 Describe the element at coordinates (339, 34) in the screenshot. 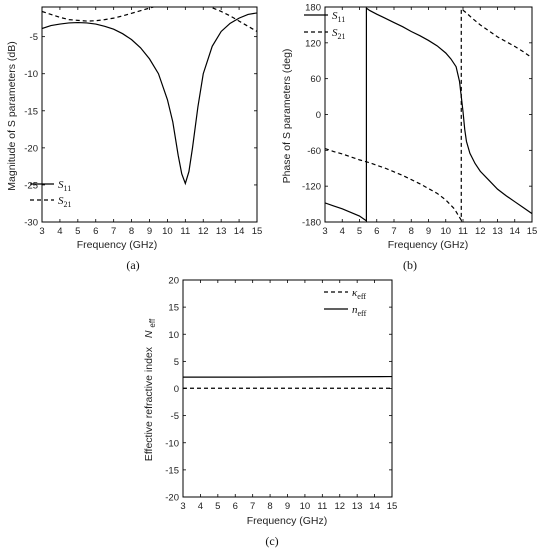

I see `legend-label-s21-b: S21` at that location.